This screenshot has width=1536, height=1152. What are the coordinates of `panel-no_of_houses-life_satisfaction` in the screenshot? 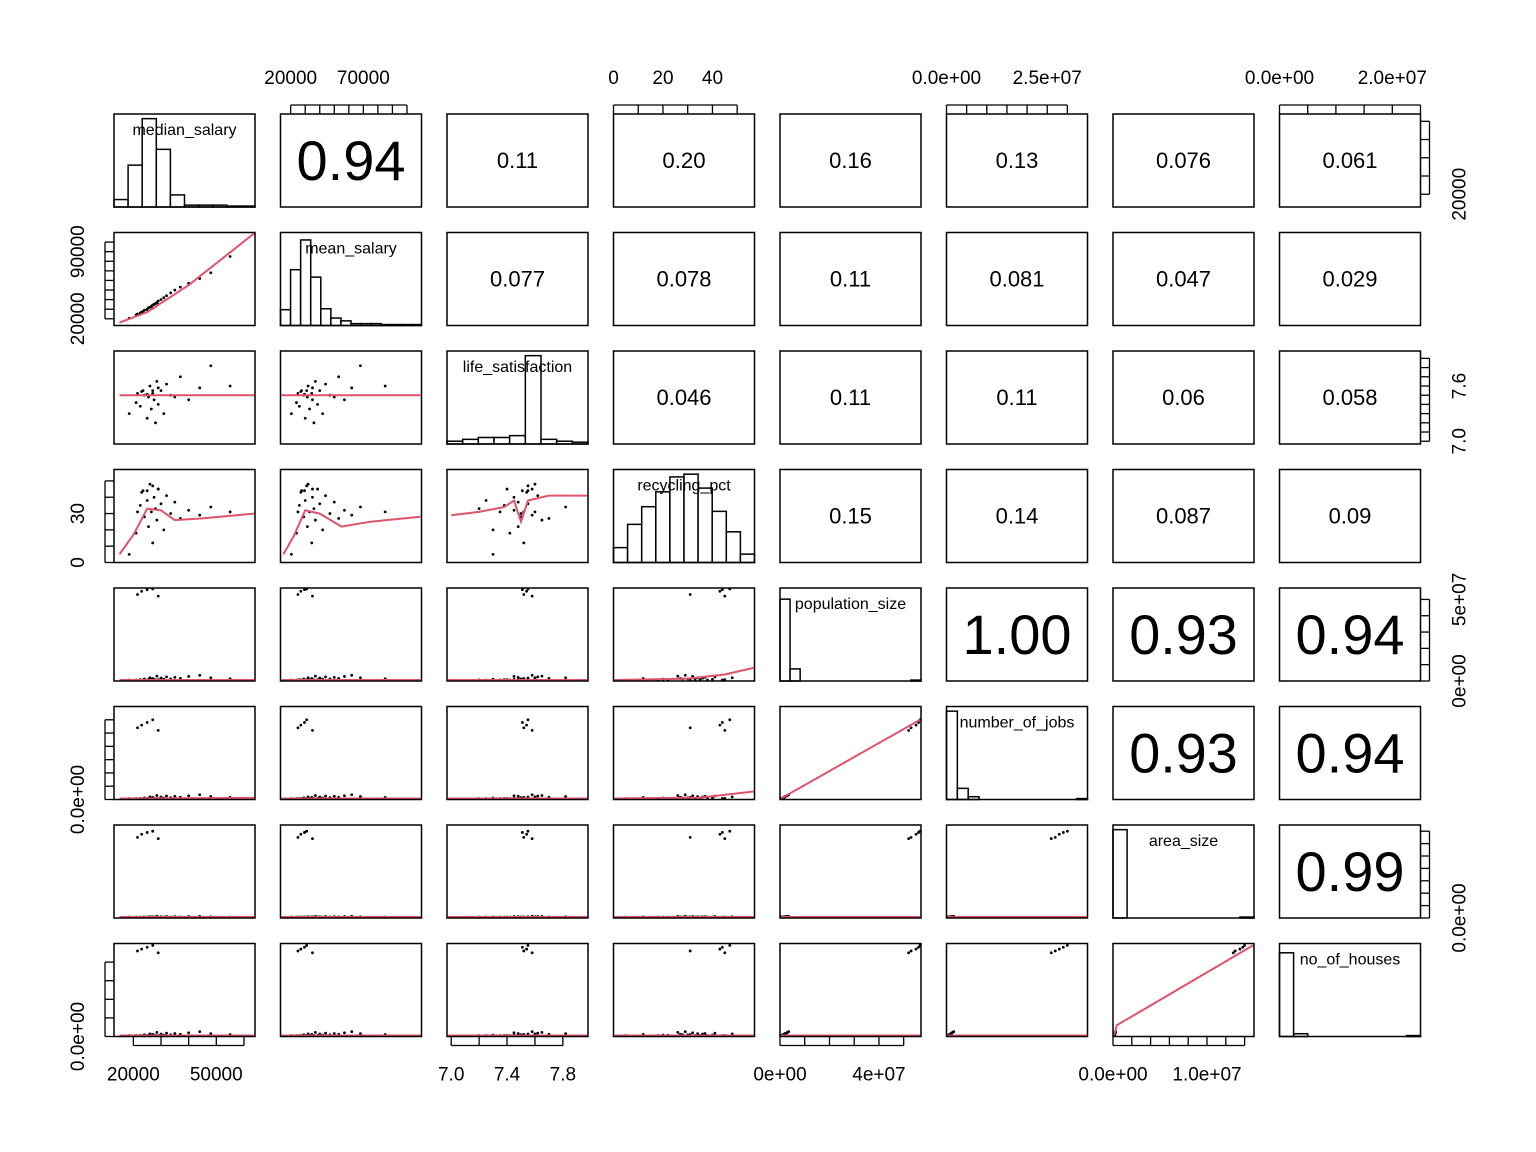 It's located at (517, 990).